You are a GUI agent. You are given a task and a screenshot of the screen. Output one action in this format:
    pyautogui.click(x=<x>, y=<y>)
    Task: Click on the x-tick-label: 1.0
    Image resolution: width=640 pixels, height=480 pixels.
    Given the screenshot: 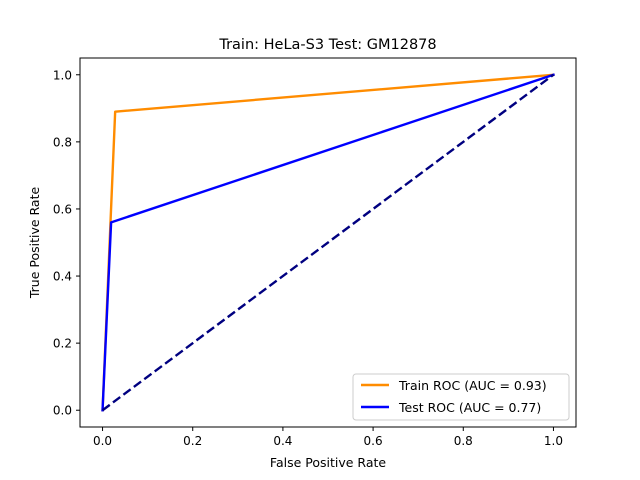 What is the action you would take?
    pyautogui.click(x=553, y=441)
    